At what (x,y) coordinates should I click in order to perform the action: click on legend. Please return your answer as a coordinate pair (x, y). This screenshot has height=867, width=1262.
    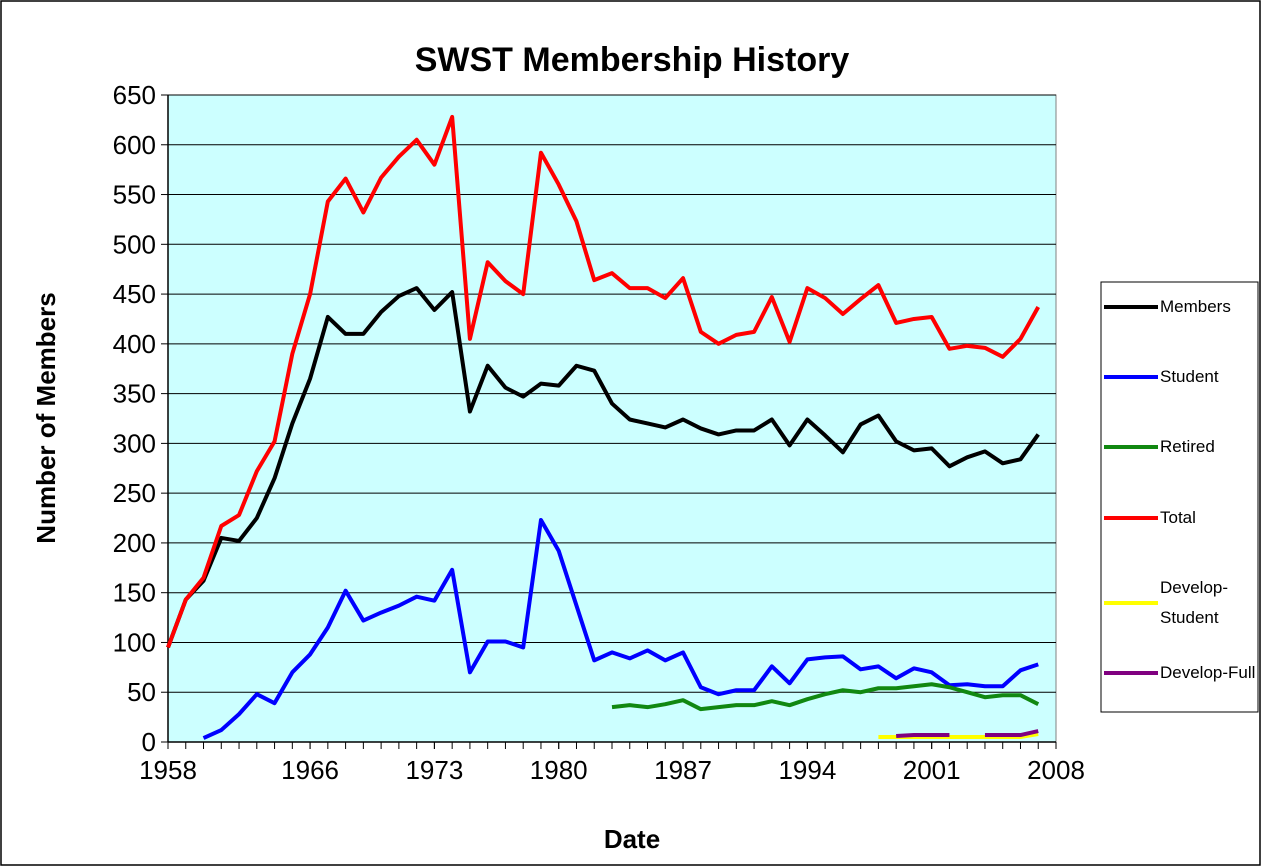
    Looking at the image, I should click on (1179, 497).